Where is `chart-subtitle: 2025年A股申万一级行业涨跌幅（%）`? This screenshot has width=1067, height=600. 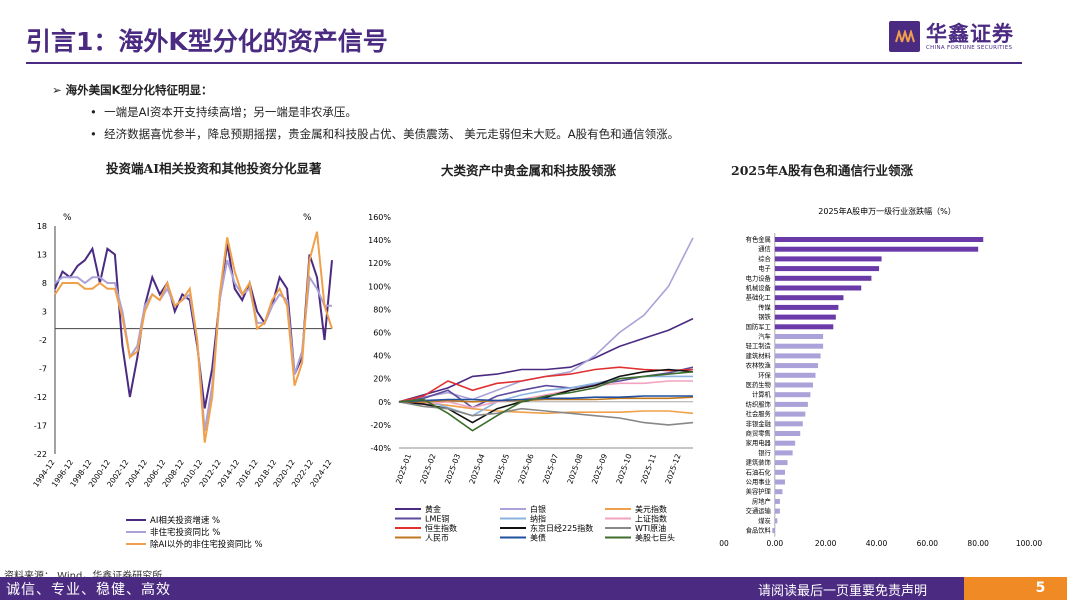 chart-subtitle: 2025年A股申万一级行业涨跌幅（%） is located at coordinates (886, 211).